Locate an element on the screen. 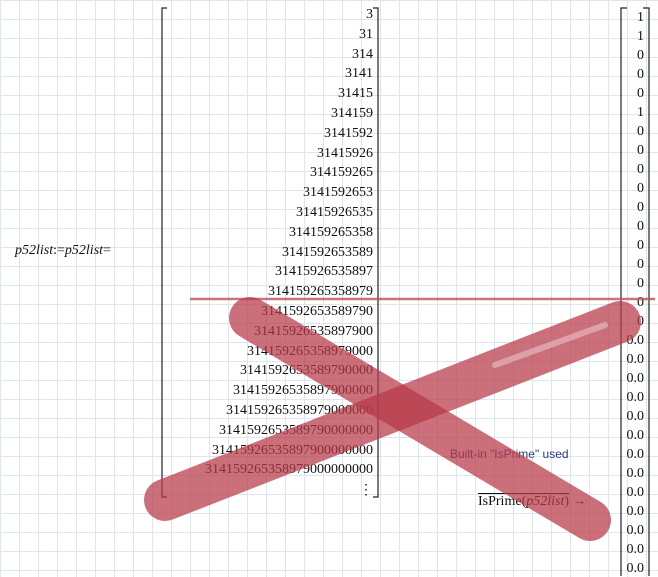  matrix-entry: 3141 is located at coordinates (359, 74).